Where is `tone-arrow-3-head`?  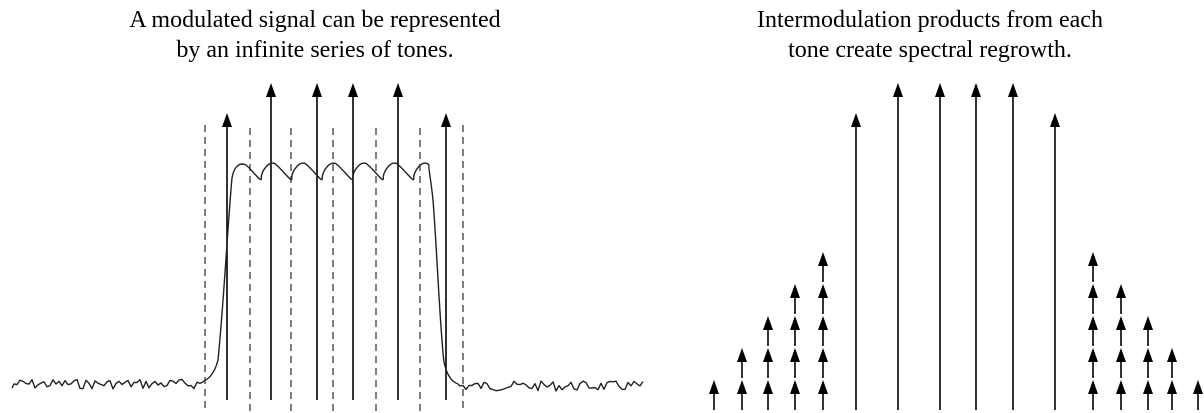 tone-arrow-3-head is located at coordinates (317, 90).